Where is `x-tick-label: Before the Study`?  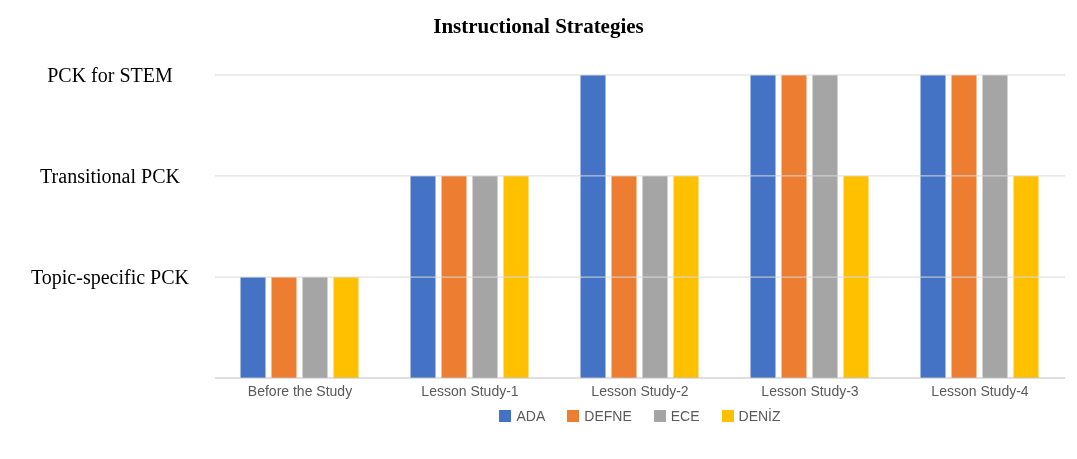
x-tick-label: Before the Study is located at coordinates (300, 390).